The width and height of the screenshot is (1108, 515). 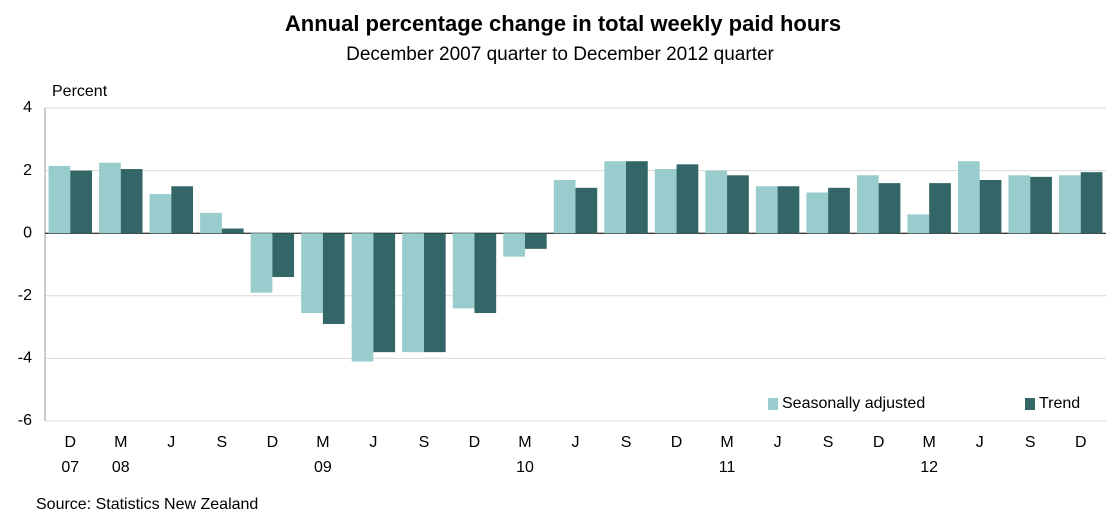 I want to click on x-year-label: 12, so click(x=929, y=467).